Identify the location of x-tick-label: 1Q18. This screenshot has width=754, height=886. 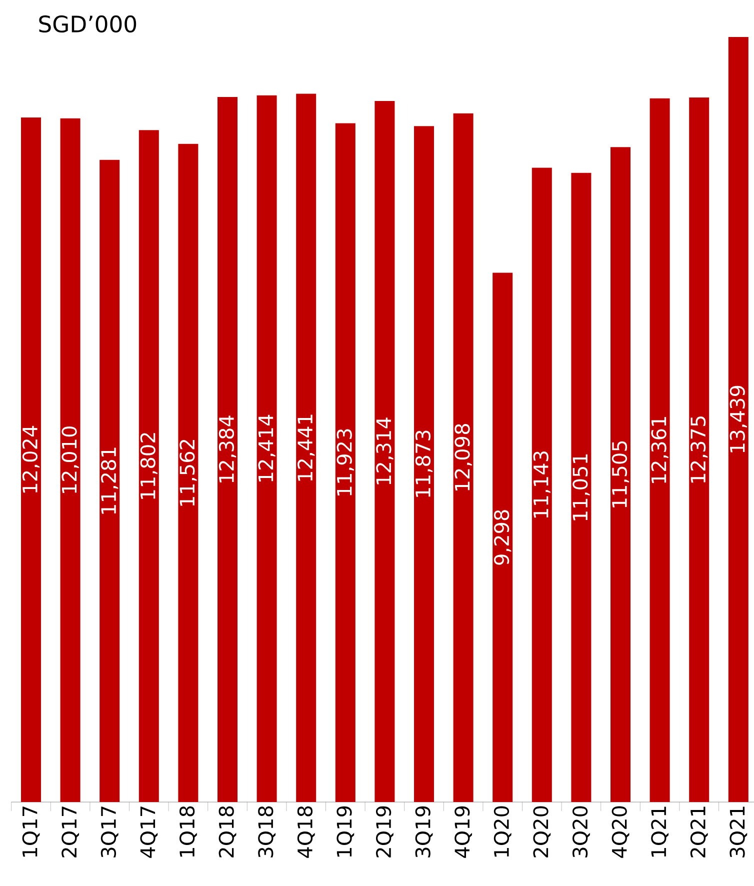
(188, 831).